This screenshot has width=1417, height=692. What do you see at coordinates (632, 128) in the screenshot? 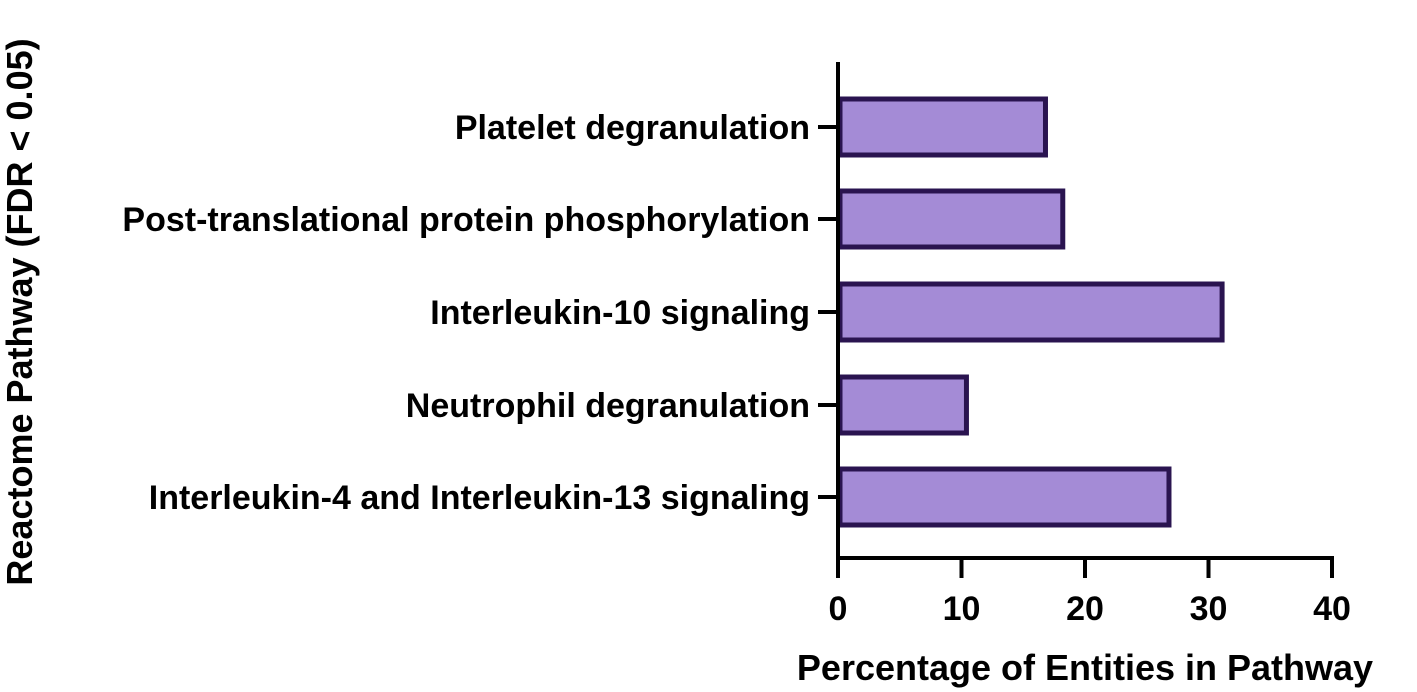
I see `category-label-1: Platelet degranulation` at bounding box center [632, 128].